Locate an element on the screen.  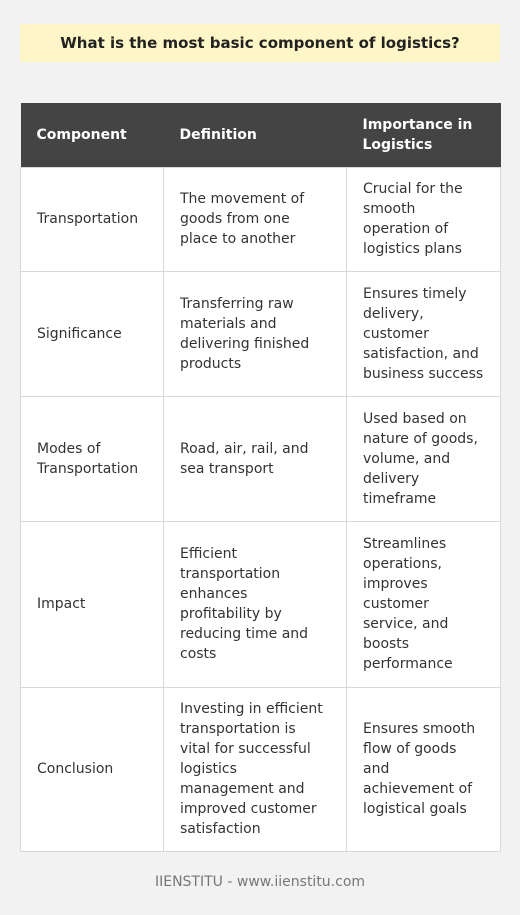
definition-cell: Road, air, rail, and sea transport is located at coordinates (255, 458).